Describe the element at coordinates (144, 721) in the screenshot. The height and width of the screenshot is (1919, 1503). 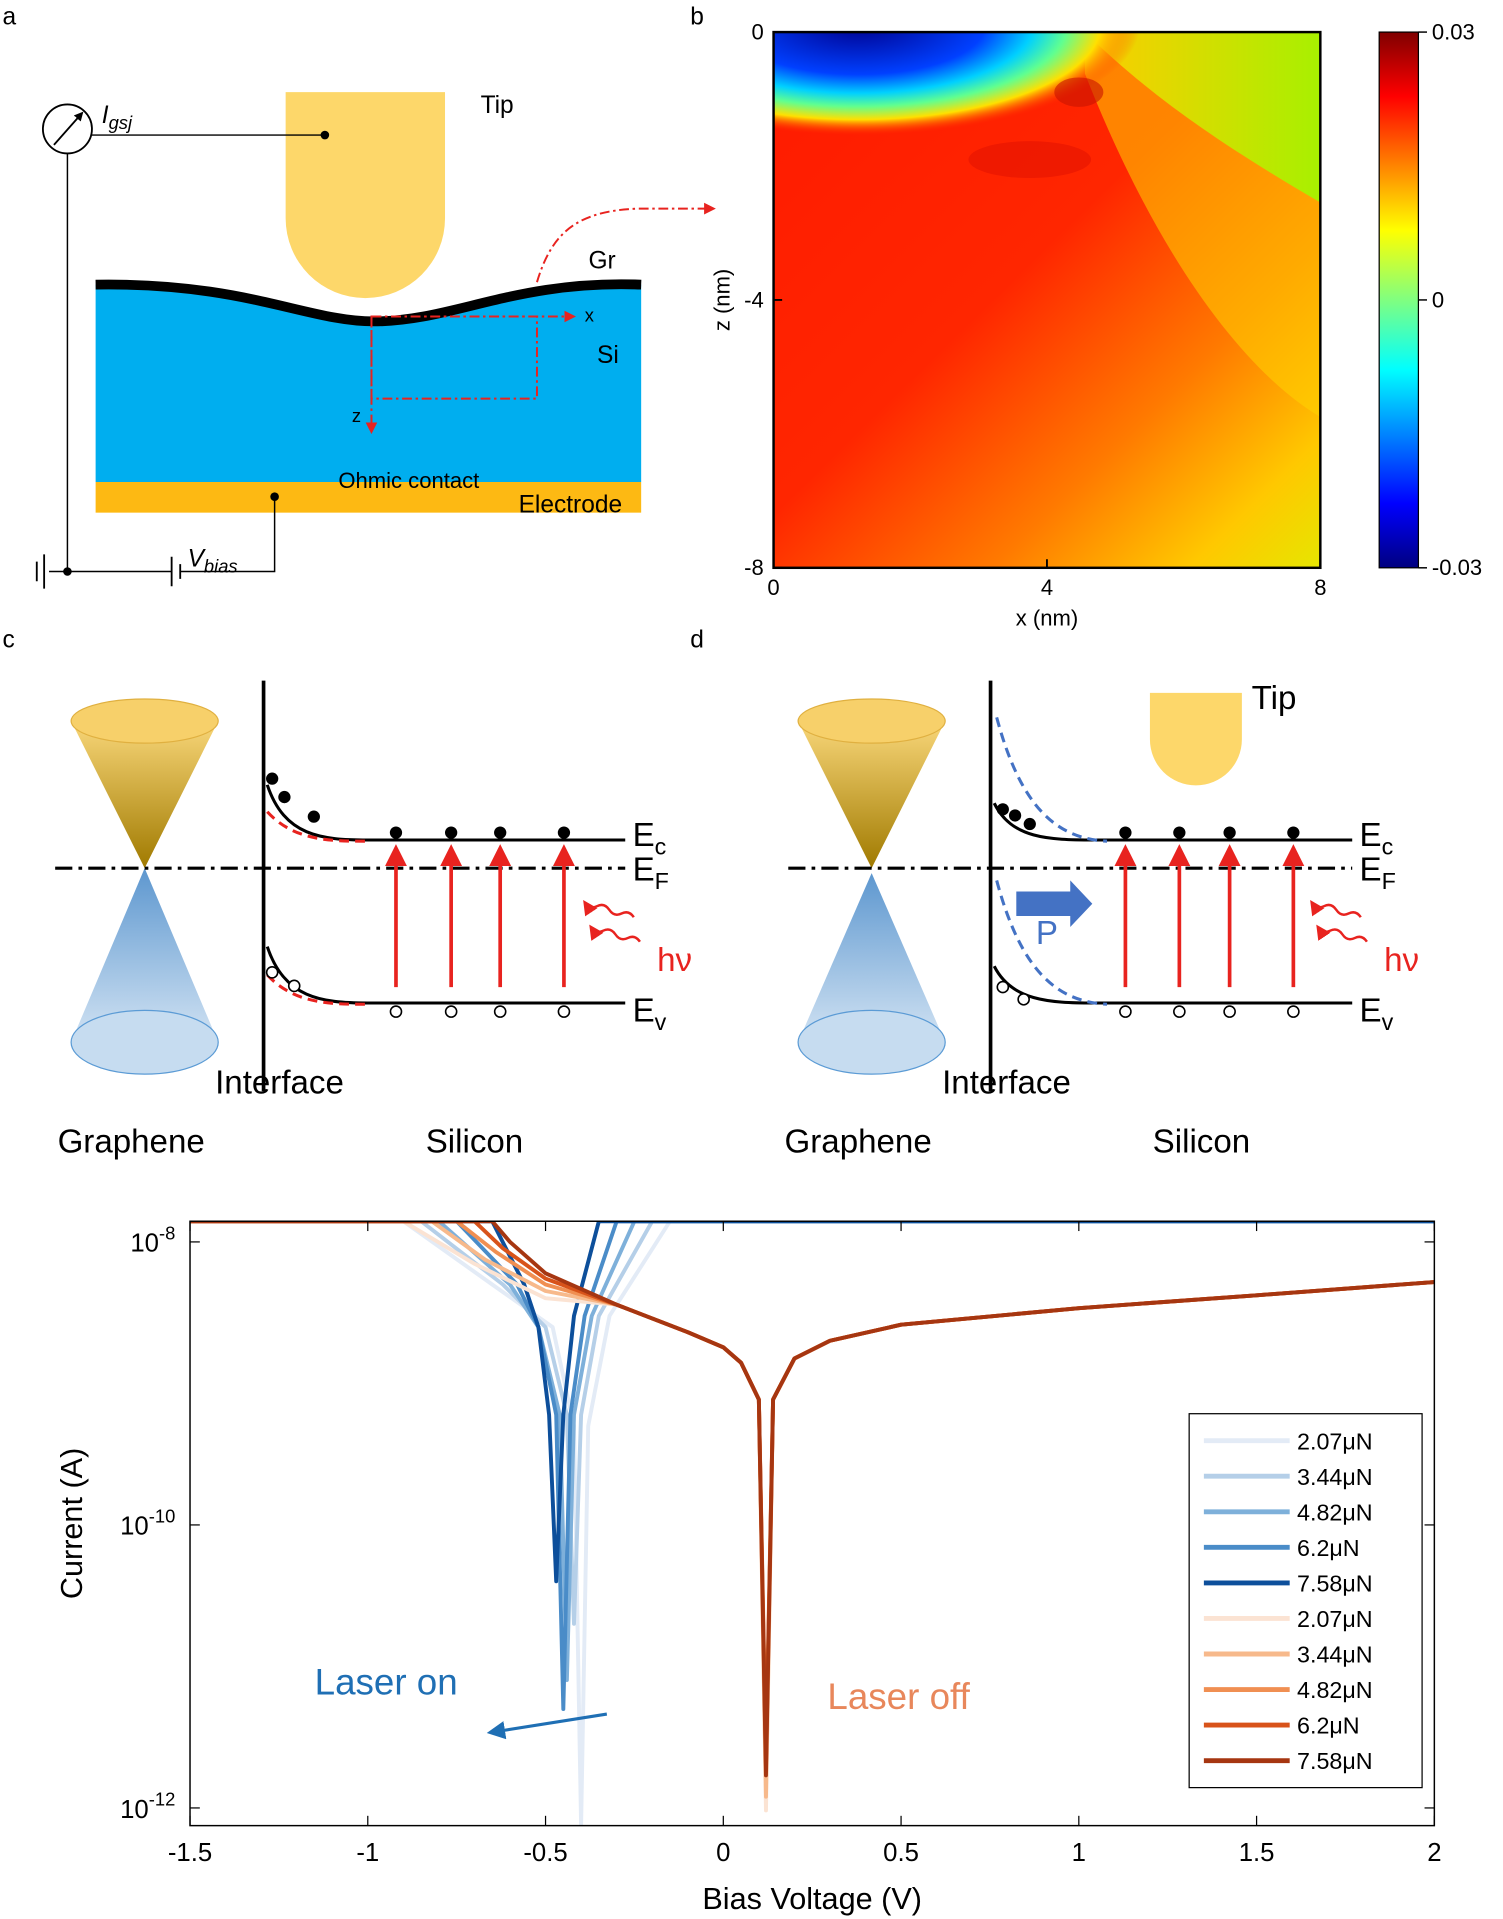
I see `cone-top` at that location.